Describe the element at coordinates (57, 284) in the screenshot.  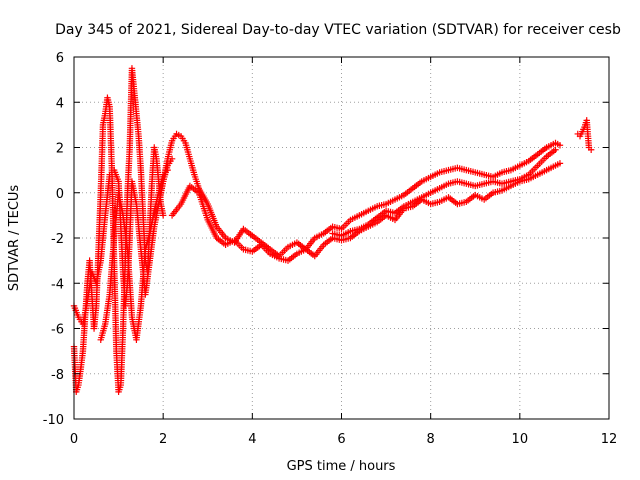
I see `y-tick-label: -4` at that location.